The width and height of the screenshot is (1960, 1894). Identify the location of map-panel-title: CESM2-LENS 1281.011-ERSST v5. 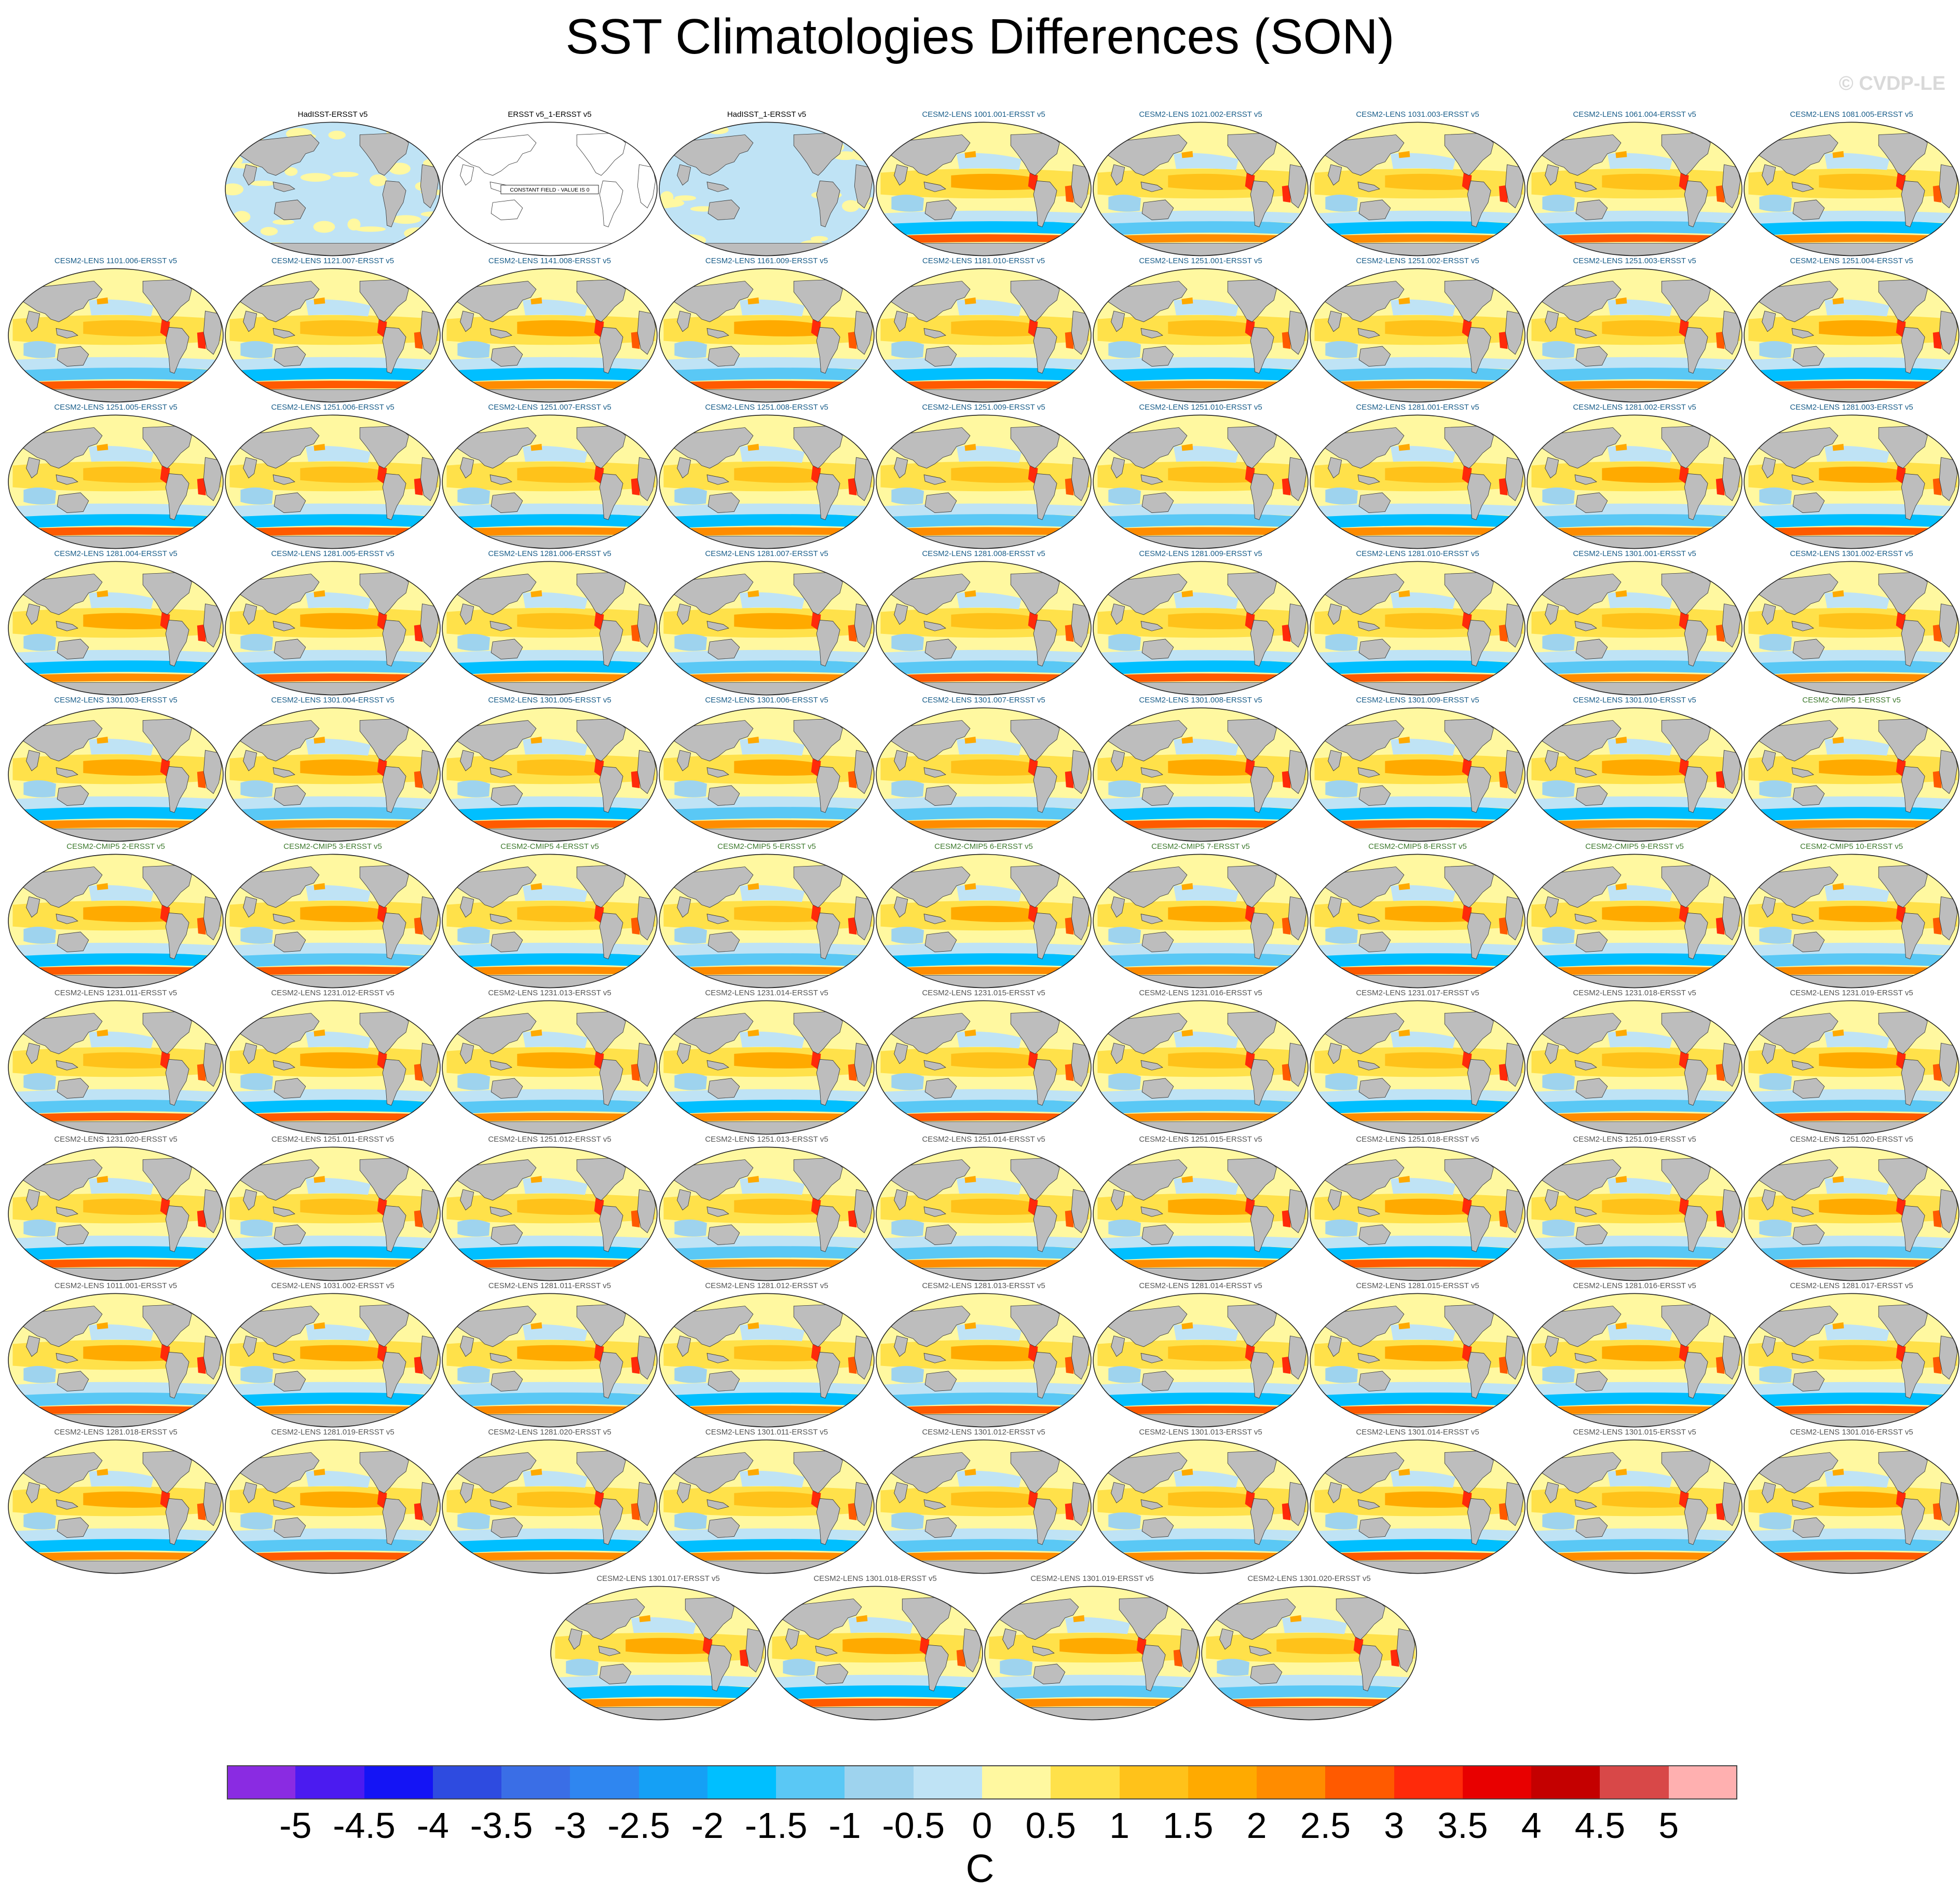
(549, 1285).